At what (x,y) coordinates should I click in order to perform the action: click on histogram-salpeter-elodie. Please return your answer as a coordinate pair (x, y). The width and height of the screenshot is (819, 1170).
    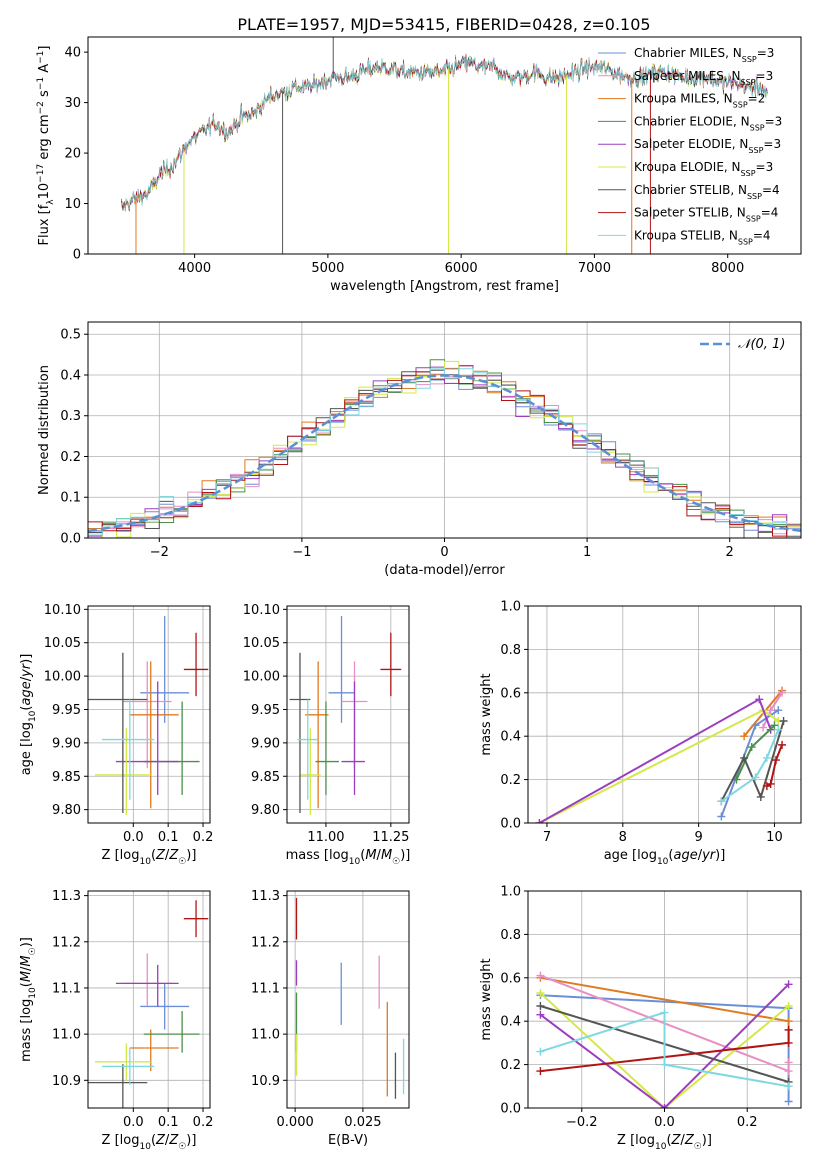
    Looking at the image, I should click on (444, 451).